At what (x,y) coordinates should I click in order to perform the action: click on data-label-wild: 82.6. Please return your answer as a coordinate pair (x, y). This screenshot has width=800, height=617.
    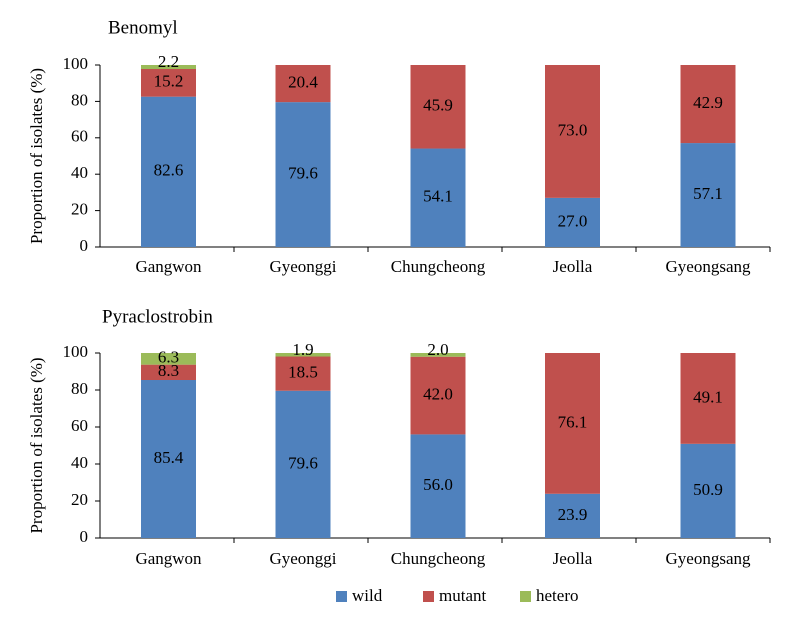
    Looking at the image, I should click on (169, 170).